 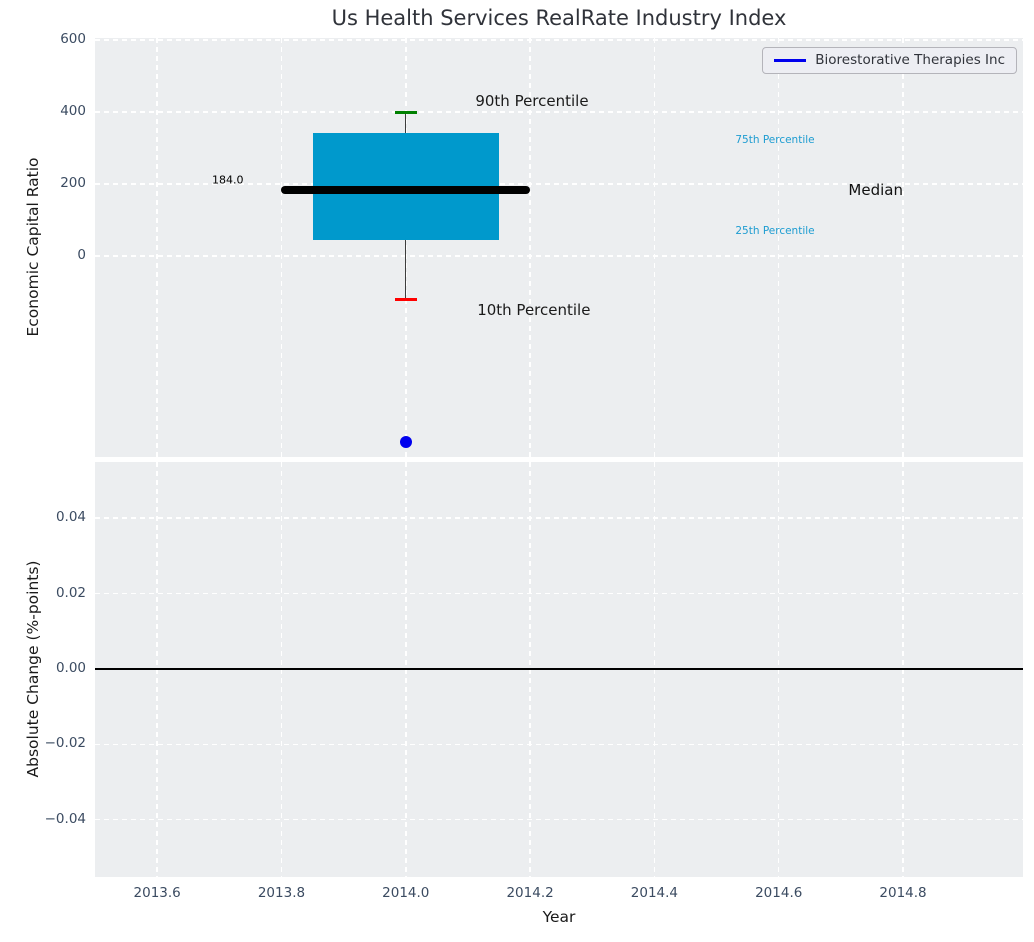 I want to click on x-tick-label: 2013.8, so click(x=281, y=893).